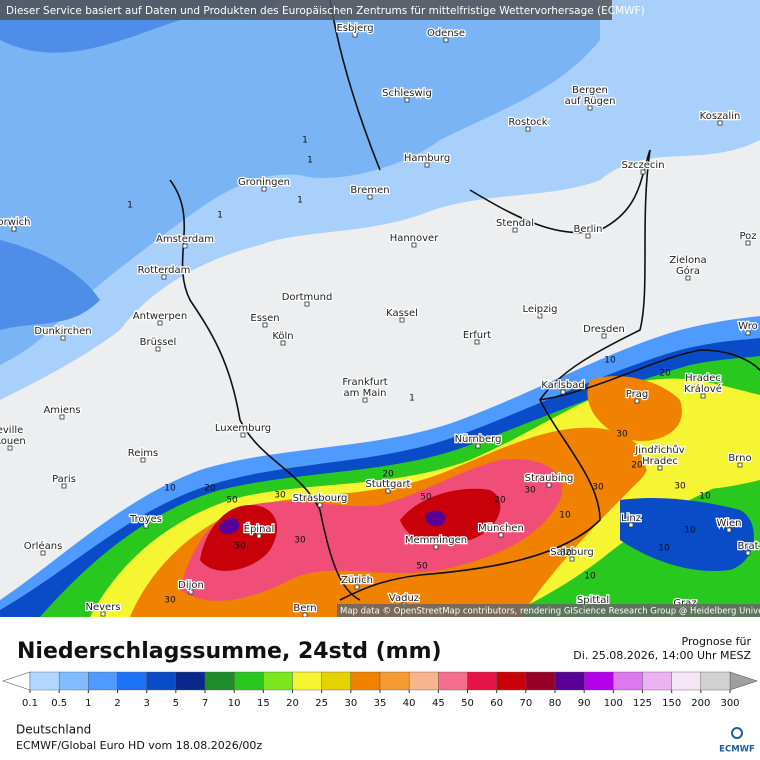 The width and height of the screenshot is (760, 760). I want to click on city-label: auf Rügen, so click(590, 101).